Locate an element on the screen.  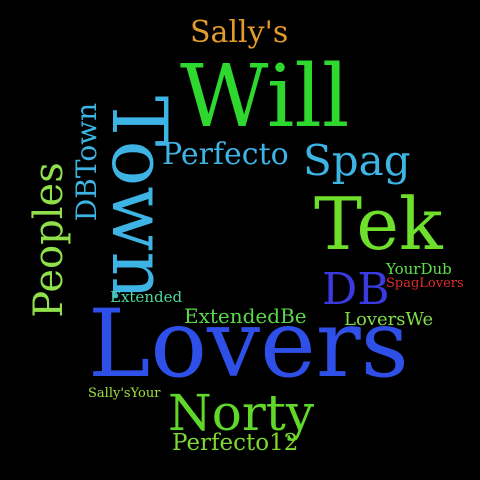
word-dbtown: DBTown is located at coordinates (86, 162).